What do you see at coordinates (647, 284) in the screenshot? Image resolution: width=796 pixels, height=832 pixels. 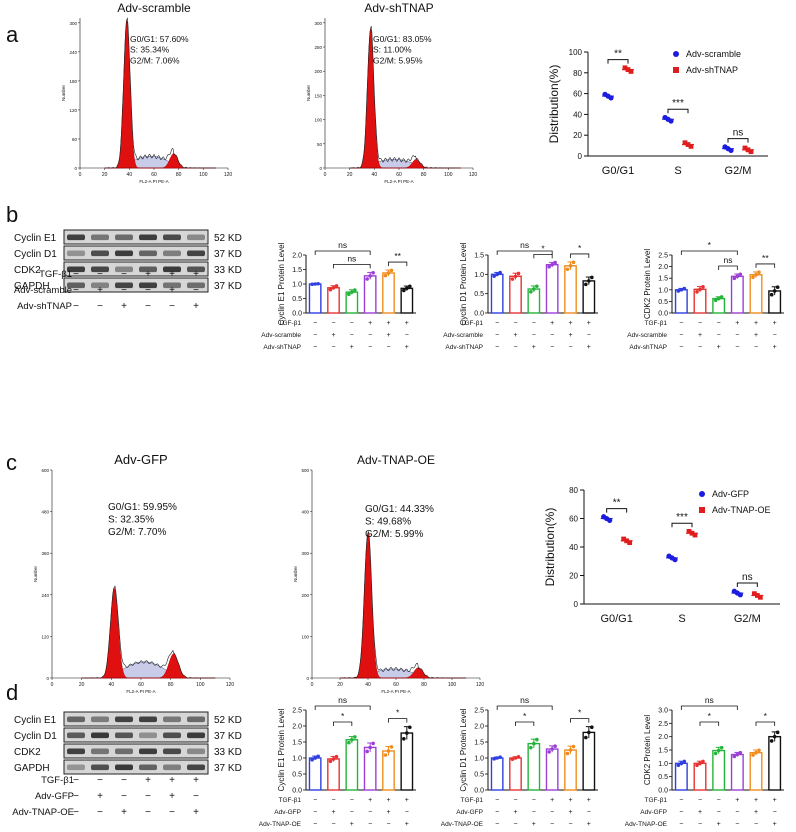 I see `bar-y-label: CDK2 Protein Level` at bounding box center [647, 284].